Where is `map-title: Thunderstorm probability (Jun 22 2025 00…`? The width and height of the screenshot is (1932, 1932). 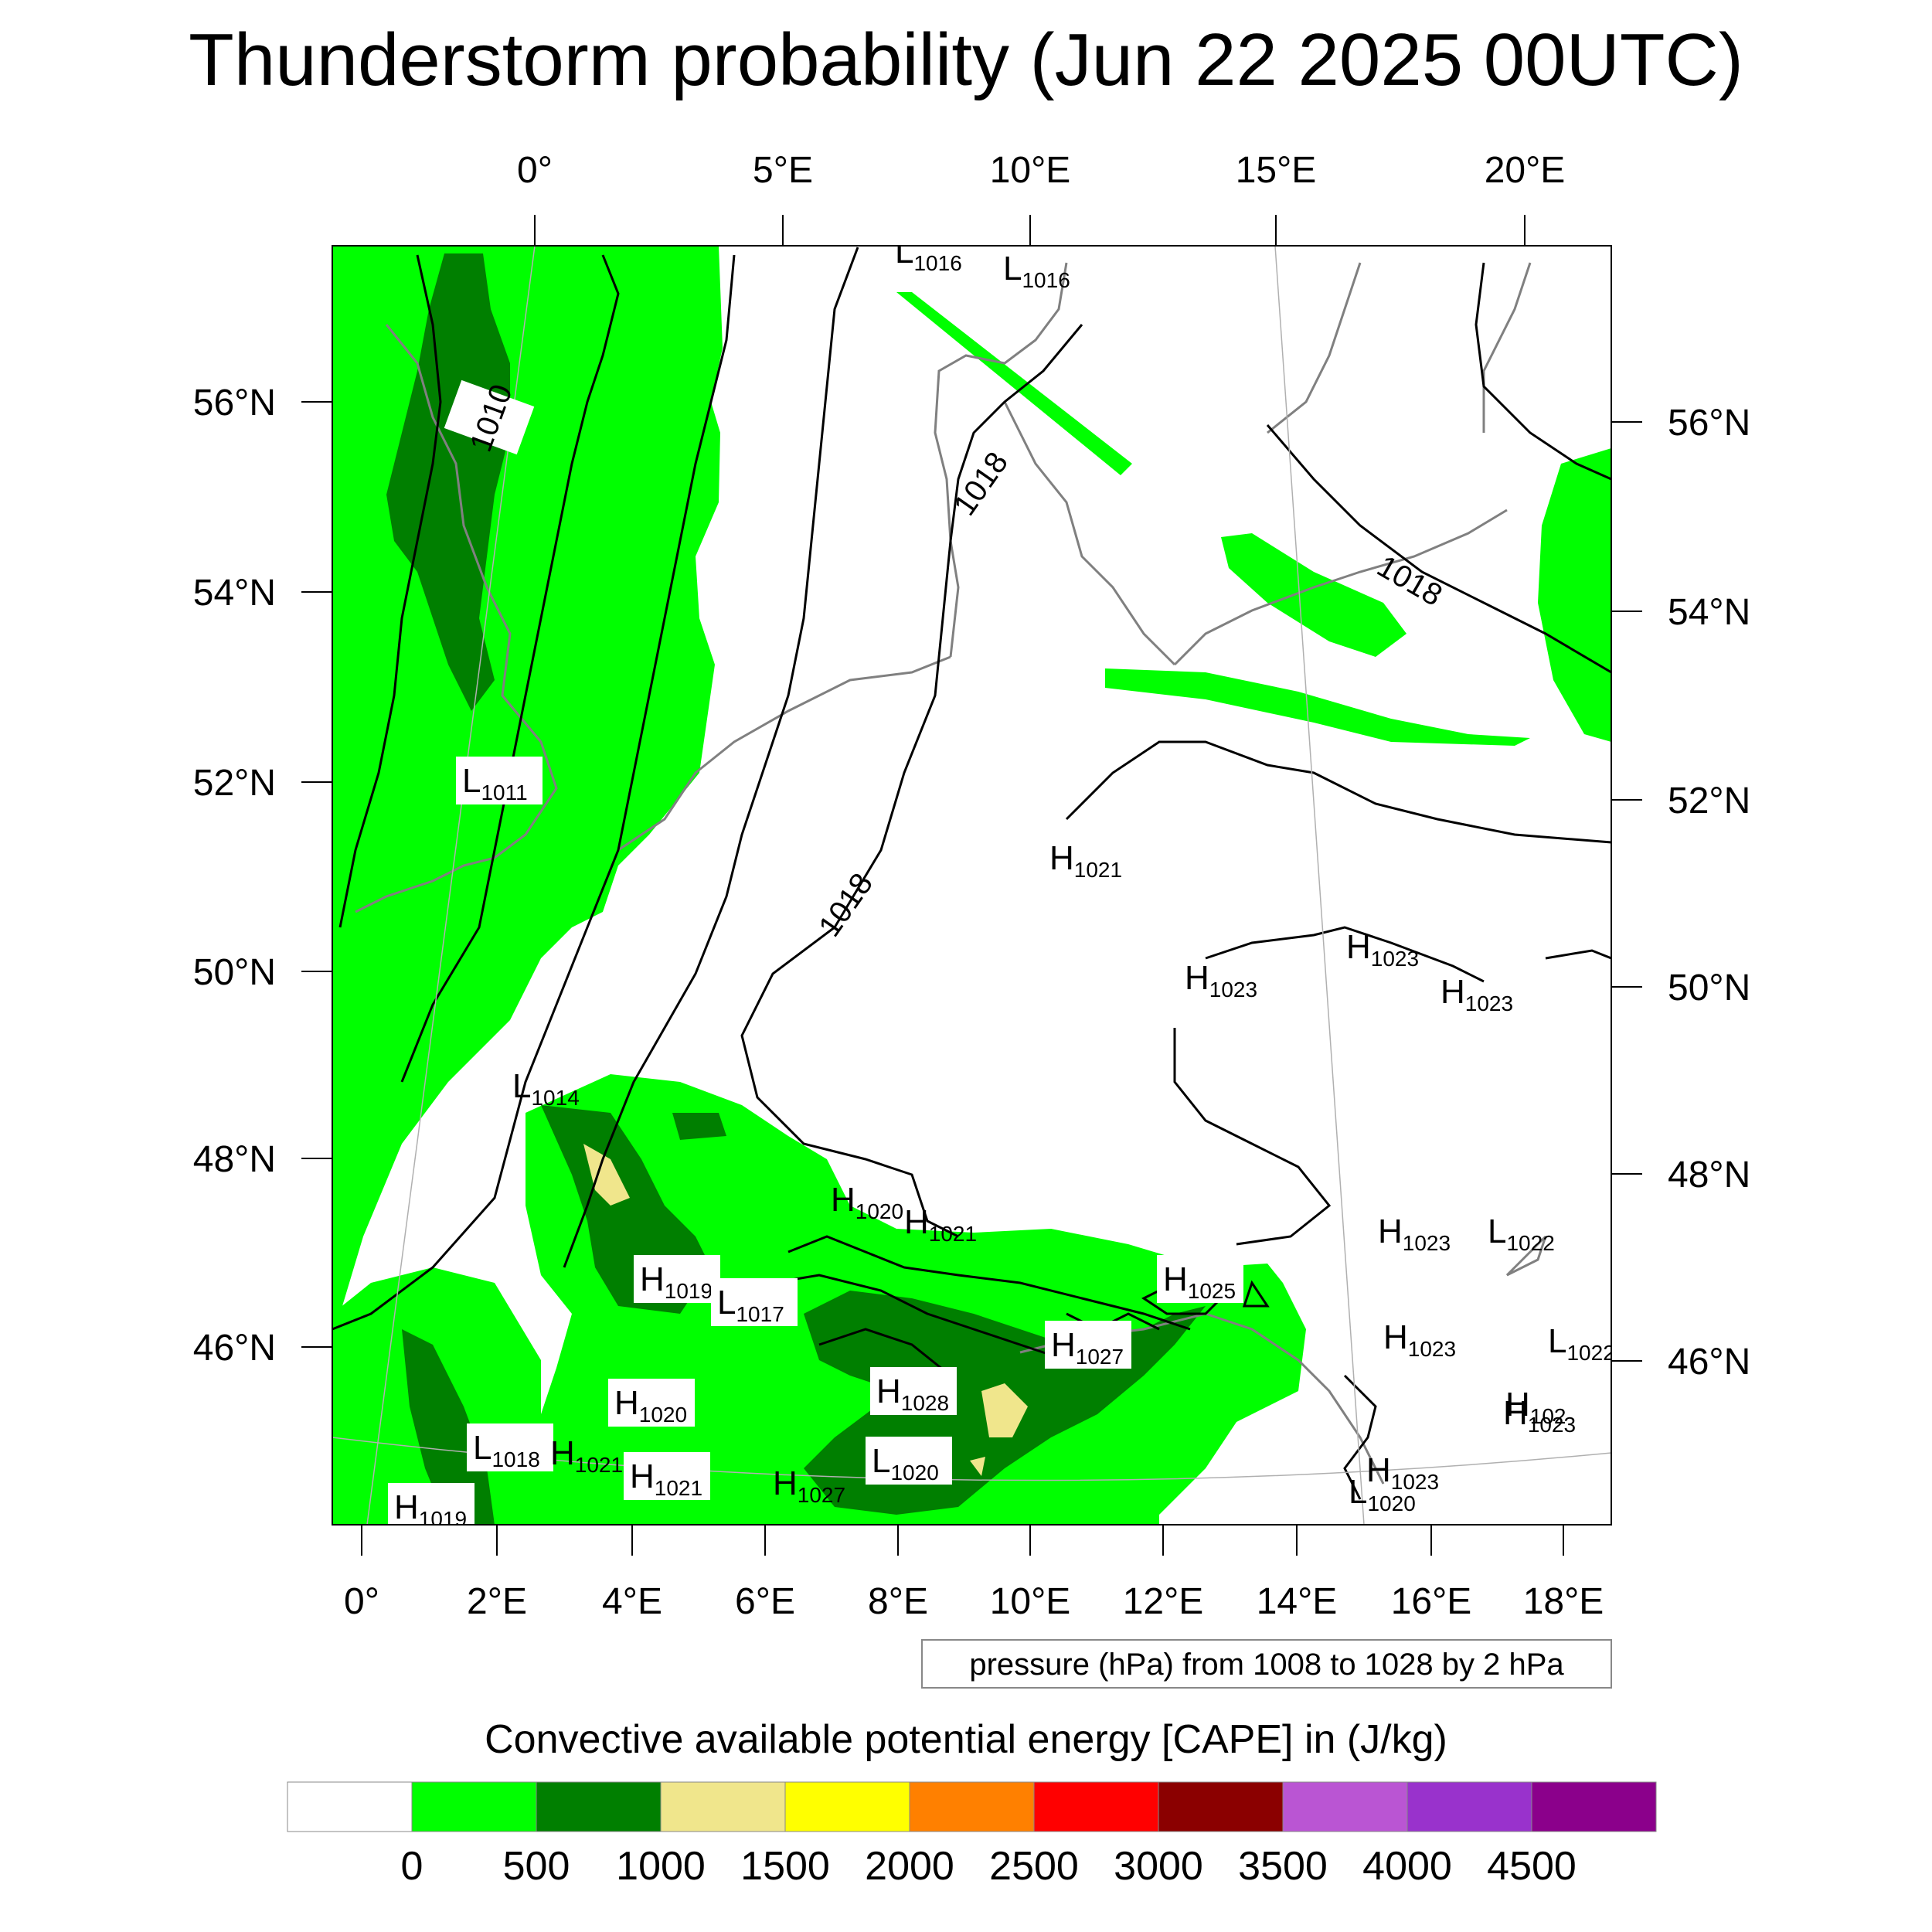 map-title: Thunderstorm probability (Jun 22 2025 00… is located at coordinates (966, 60).